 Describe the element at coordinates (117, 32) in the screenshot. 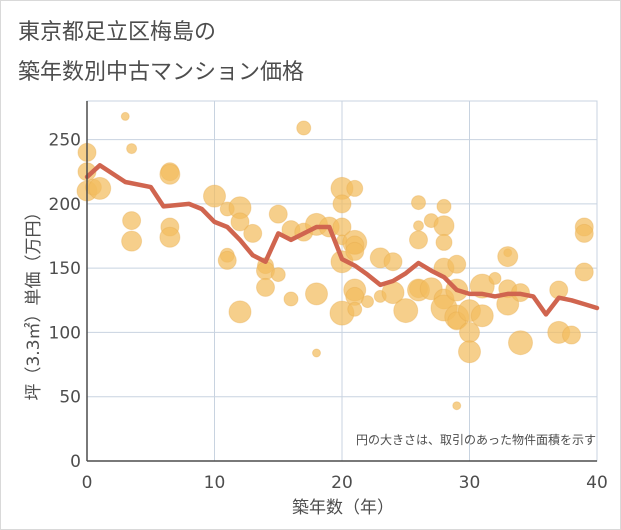

I see `chart-title-line-1: 東京都足立区梅島の` at that location.